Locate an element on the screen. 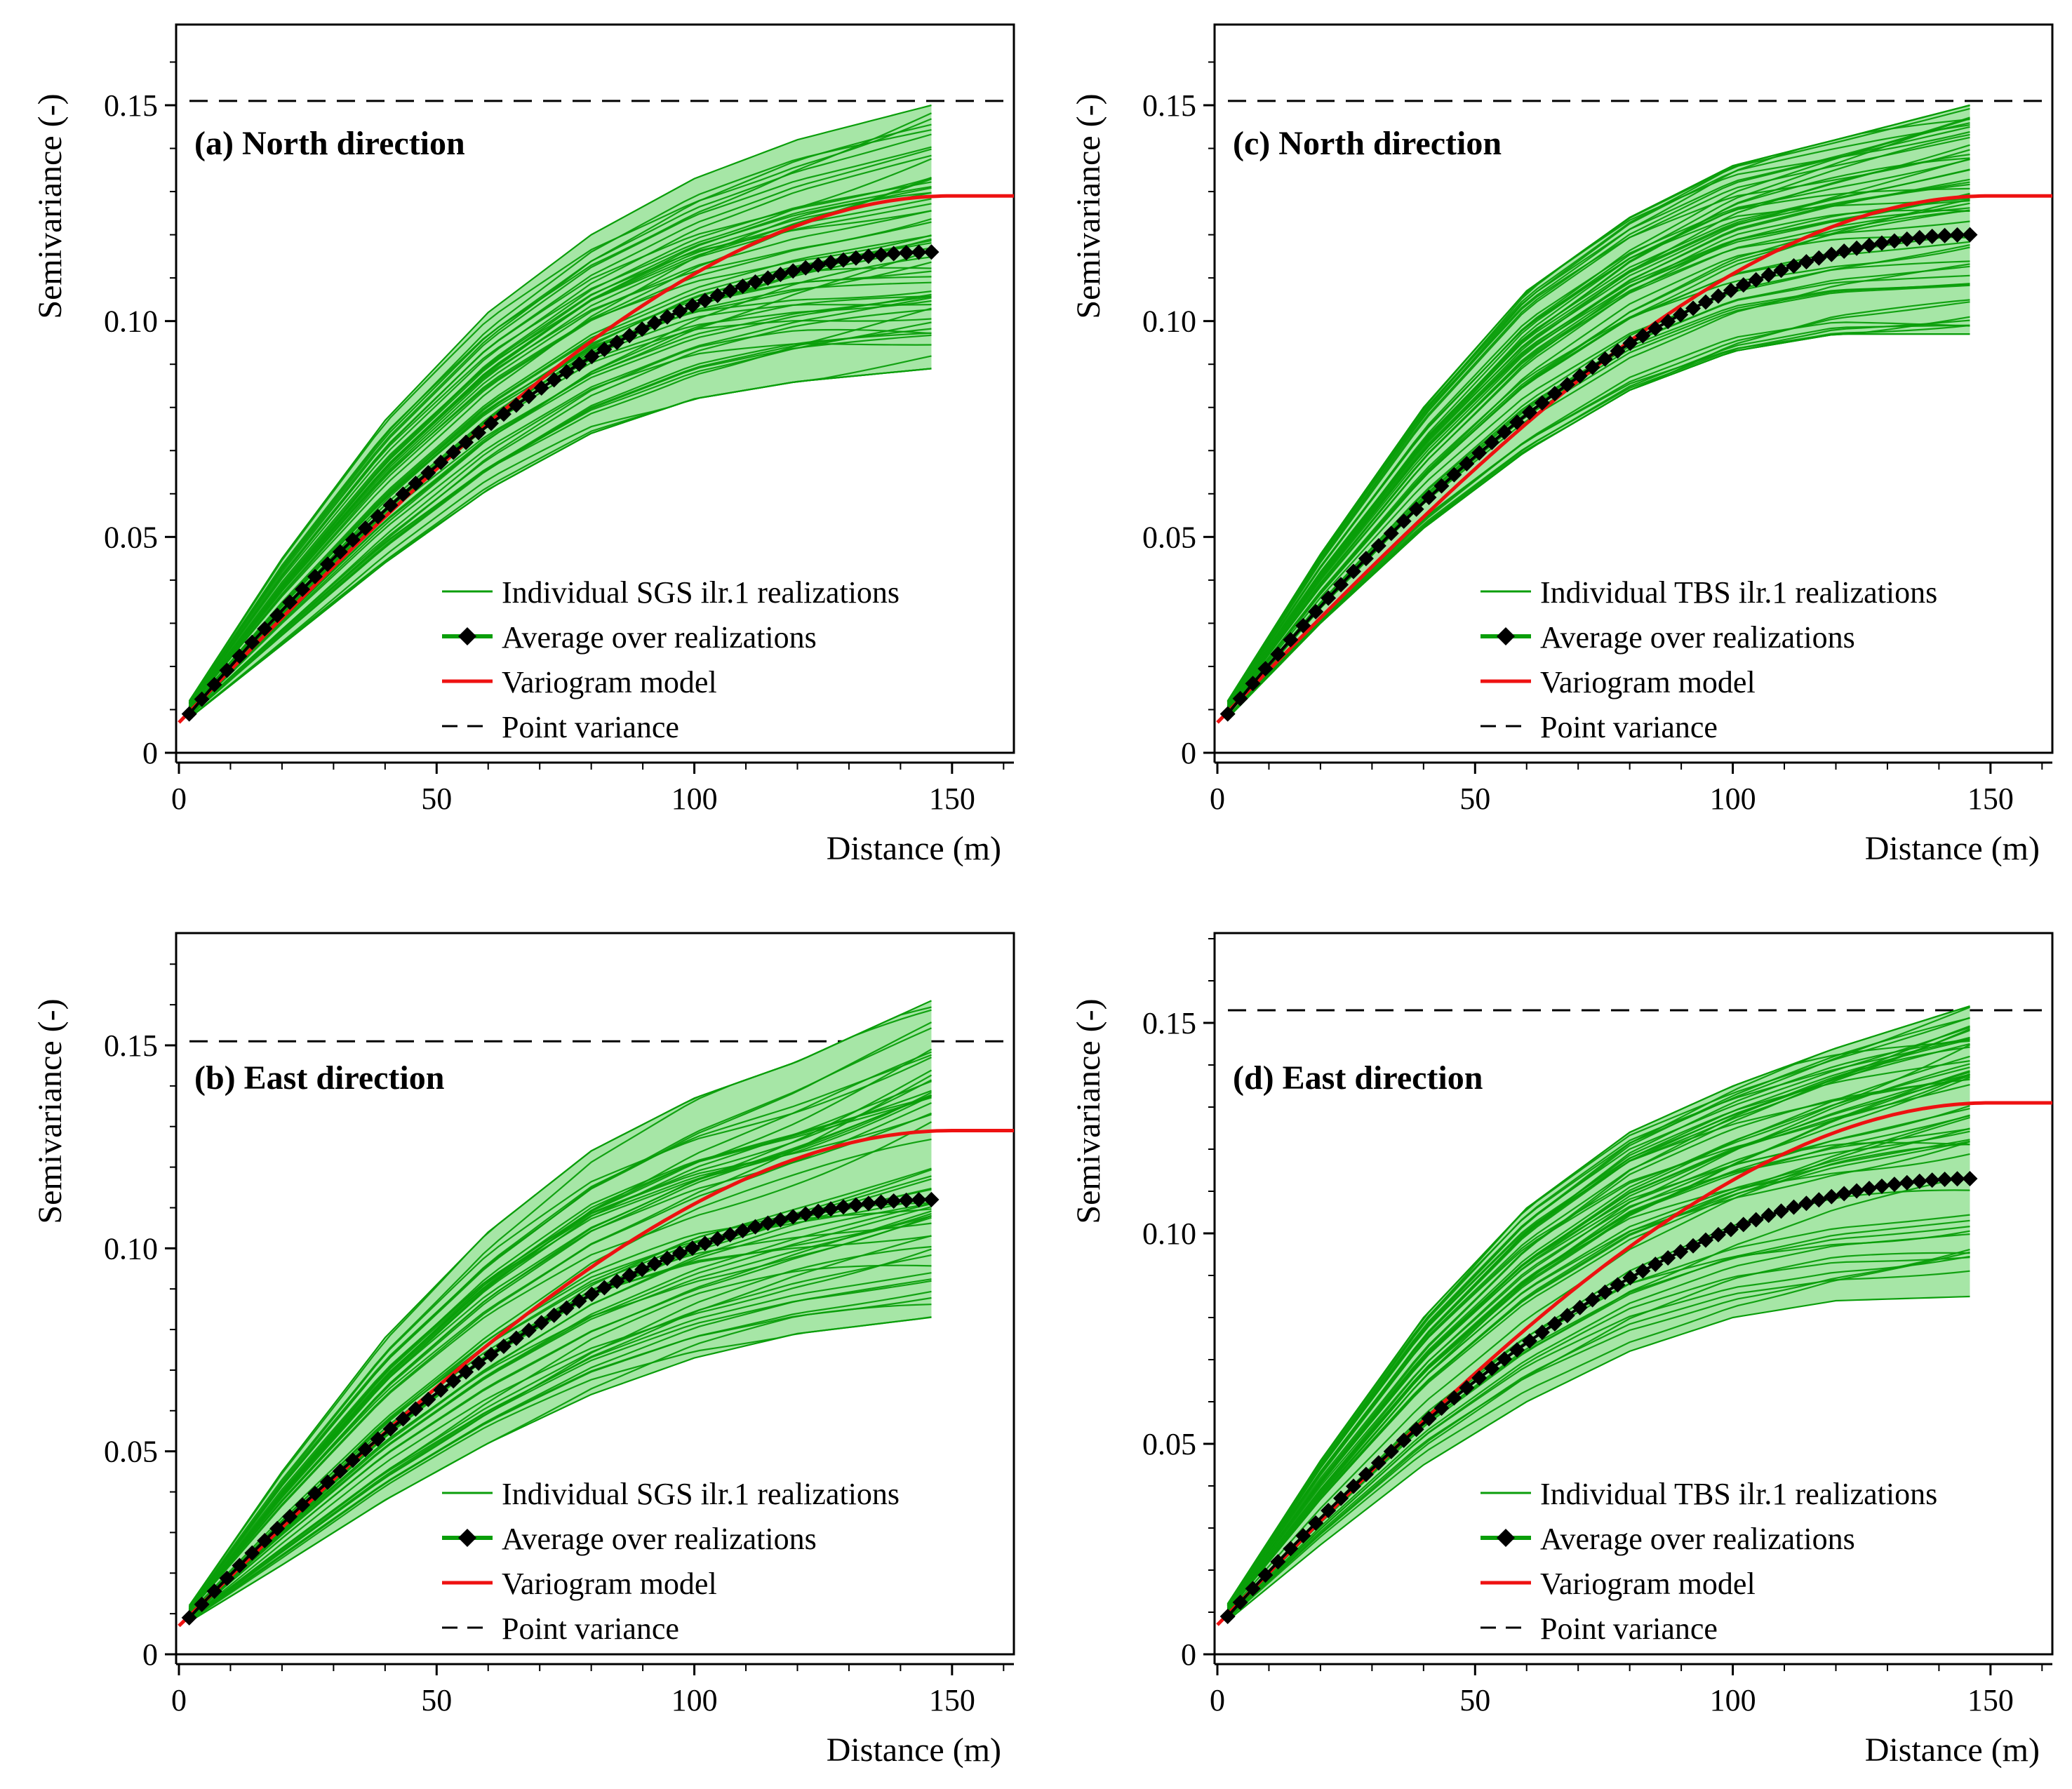  legend-point-variance-label: Point variance is located at coordinates (1629, 1629).